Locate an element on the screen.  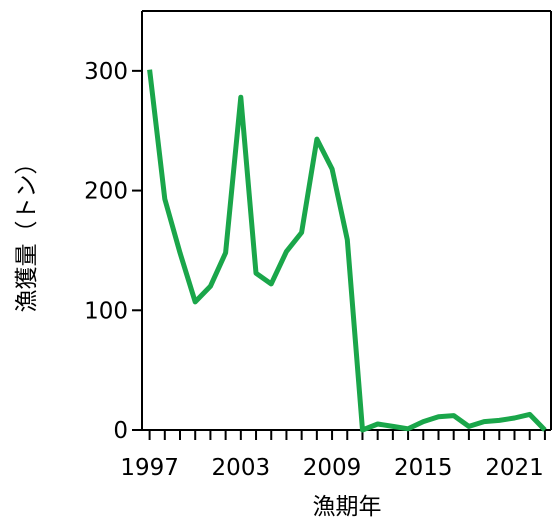
x-tick-label: 2015 is located at coordinates (423, 468).